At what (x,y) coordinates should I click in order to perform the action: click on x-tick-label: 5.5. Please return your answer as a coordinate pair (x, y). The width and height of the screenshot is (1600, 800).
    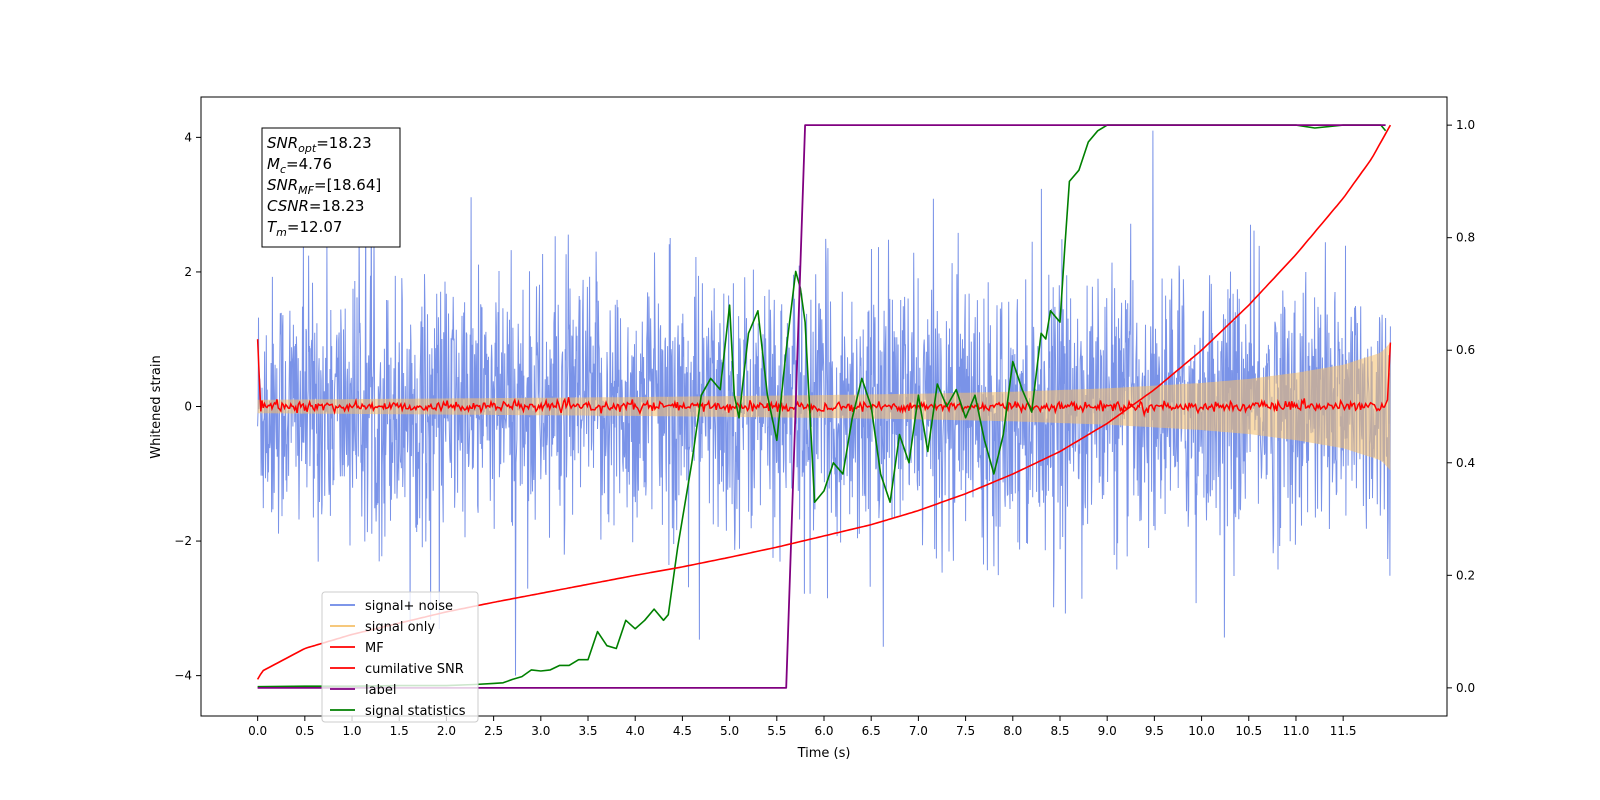
    Looking at the image, I should click on (776, 731).